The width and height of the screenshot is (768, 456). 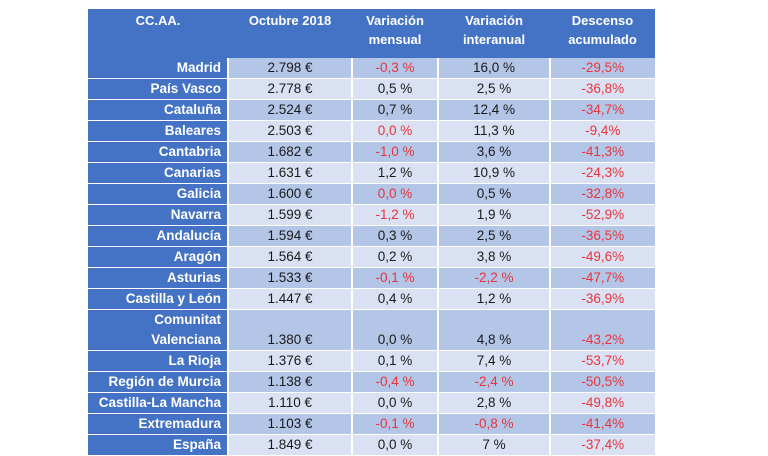 I want to click on table-row: España 1.849 €0,0 % 7 % -37,4%, so click(x=372, y=445).